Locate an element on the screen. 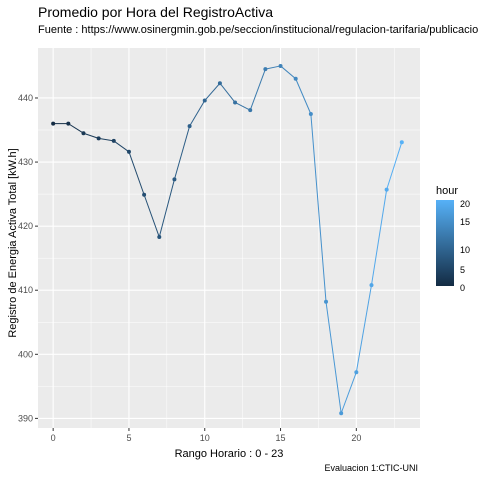 This screenshot has height=480, width=480. y-tick-label: 440 is located at coordinates (25, 98).